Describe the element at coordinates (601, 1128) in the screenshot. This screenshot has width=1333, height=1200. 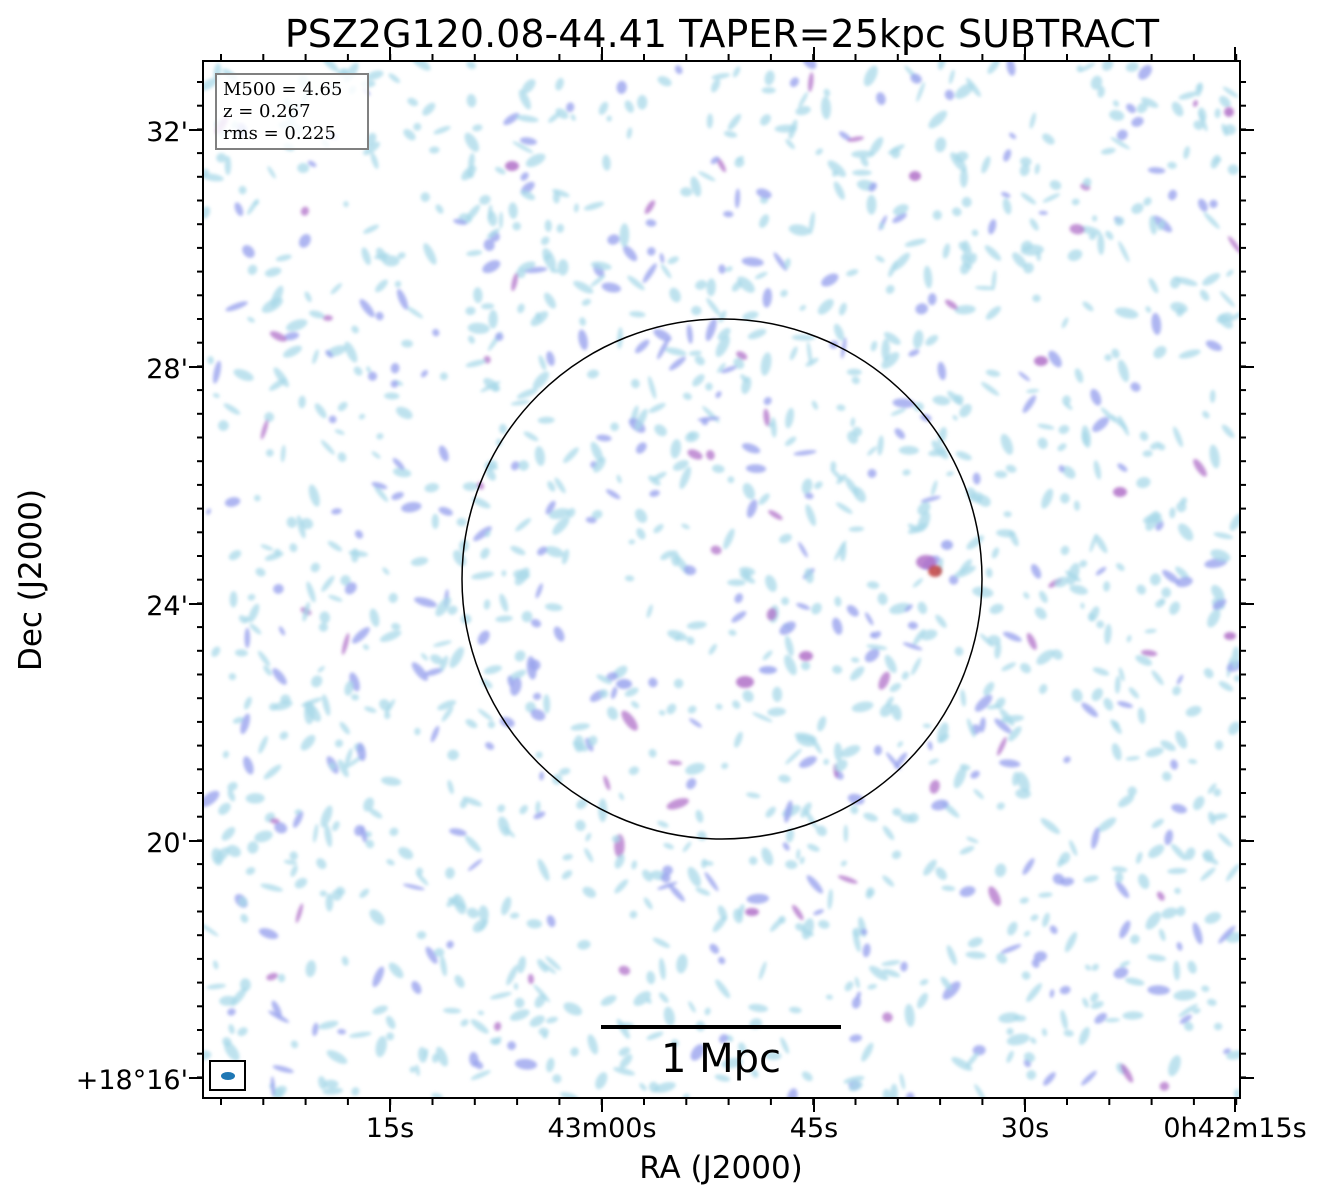
I see `x-tick-label: 43m00s` at that location.